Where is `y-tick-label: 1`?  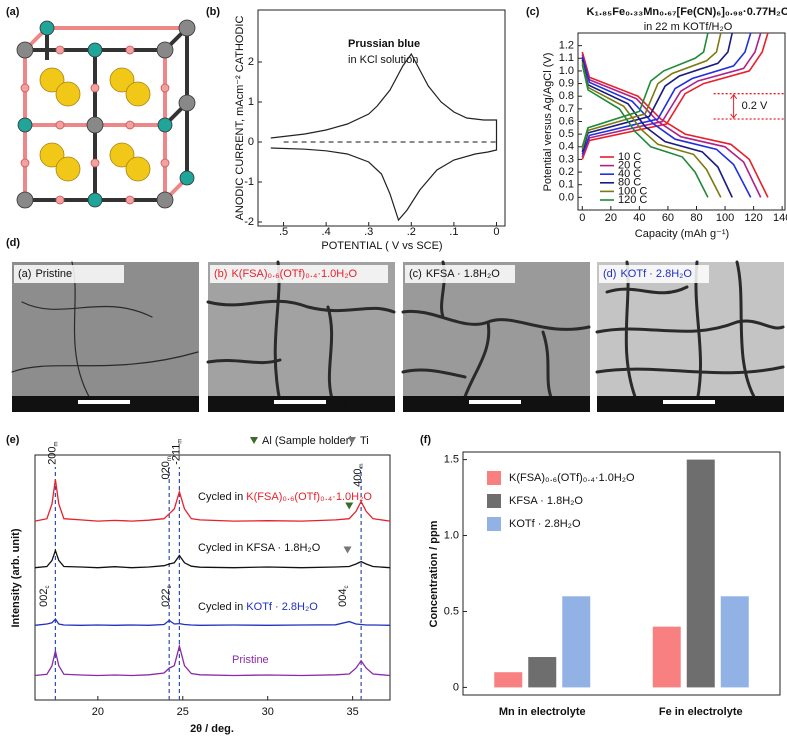 y-tick-label: 1 is located at coordinates (251, 102).